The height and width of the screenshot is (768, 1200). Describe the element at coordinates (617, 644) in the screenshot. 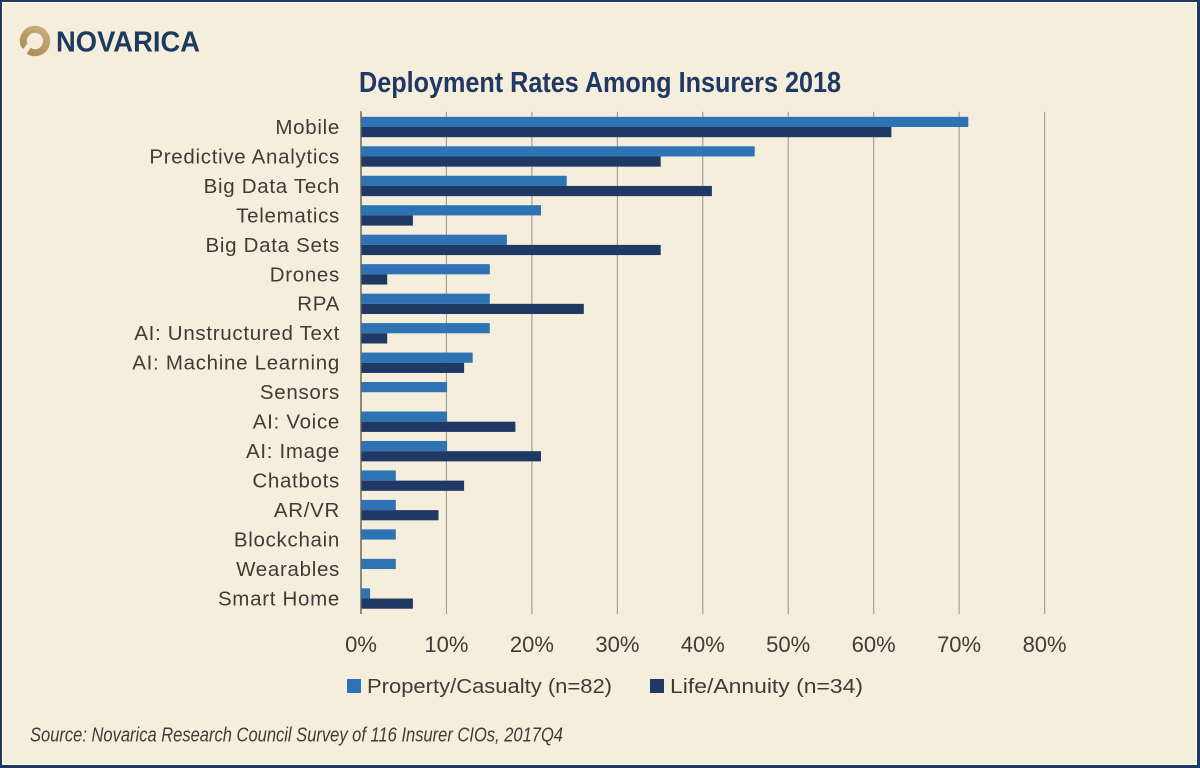

I see `svg-text: 30%` at that location.